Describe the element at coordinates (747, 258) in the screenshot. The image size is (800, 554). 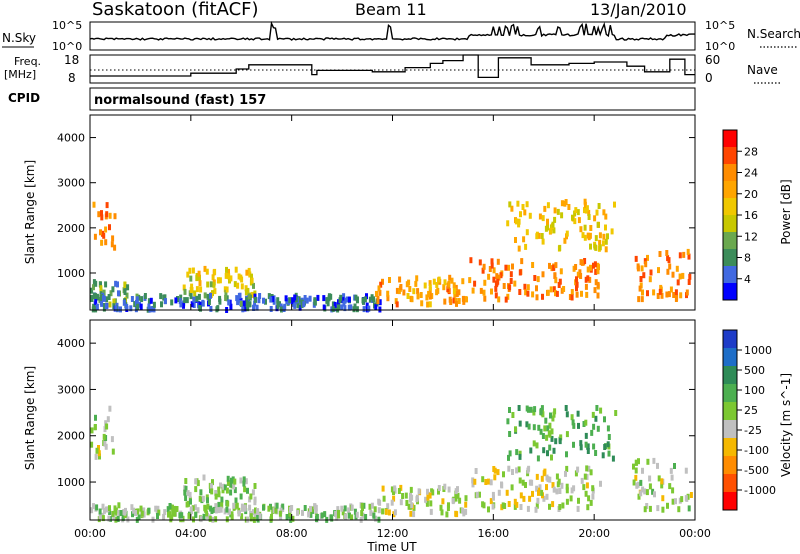
I see `colorbar-tick-label: 8` at that location.